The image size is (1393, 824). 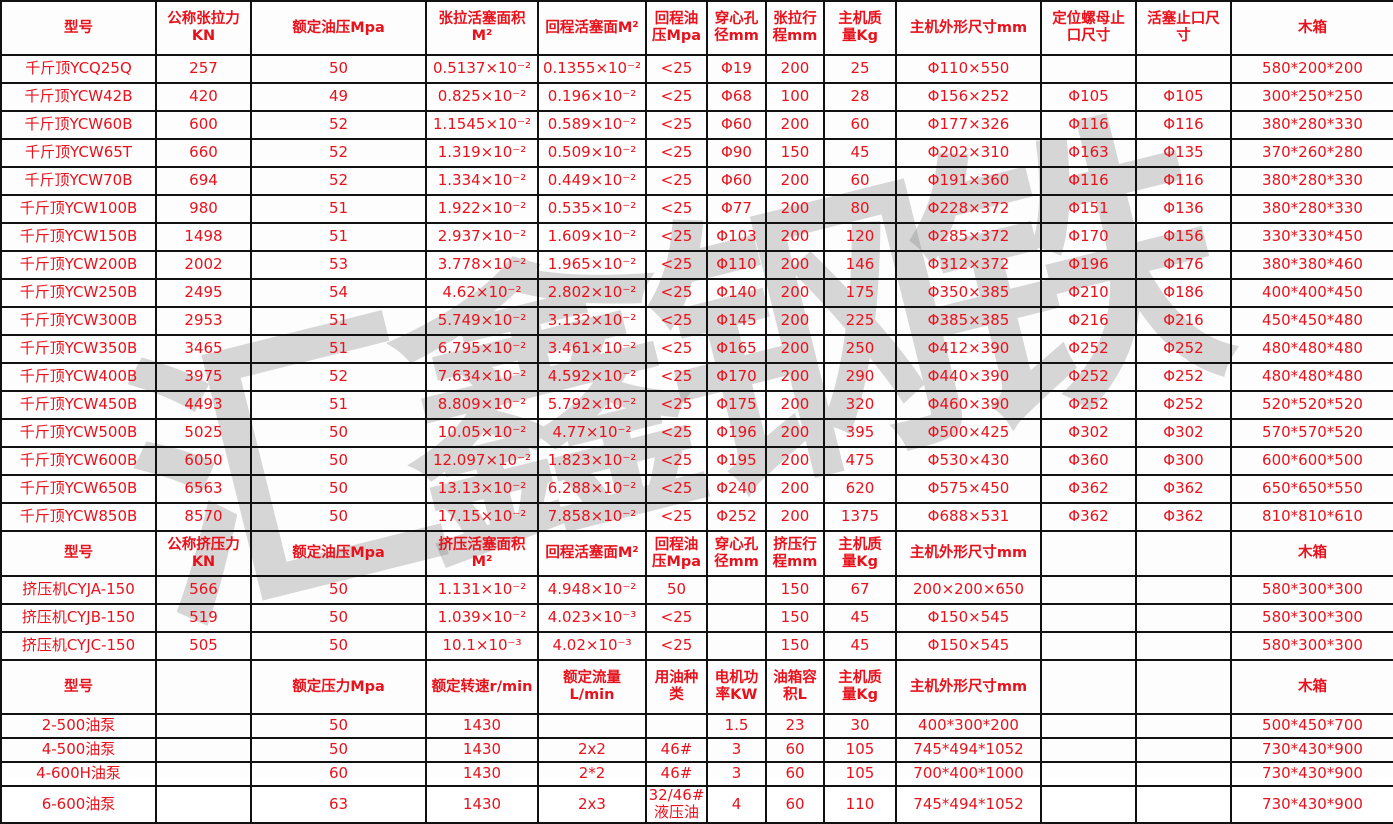 I want to click on value-cell: 980, so click(x=203, y=209).